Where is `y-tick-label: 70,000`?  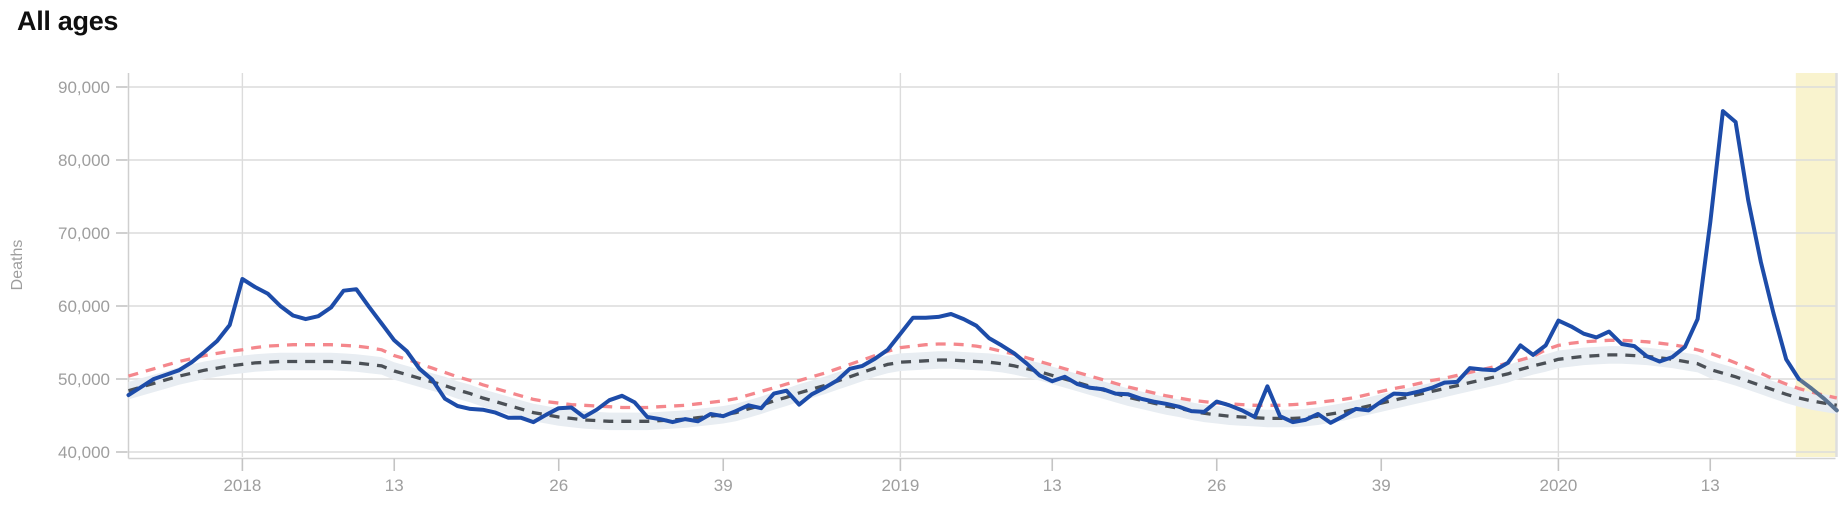 y-tick-label: 70,000 is located at coordinates (84, 233).